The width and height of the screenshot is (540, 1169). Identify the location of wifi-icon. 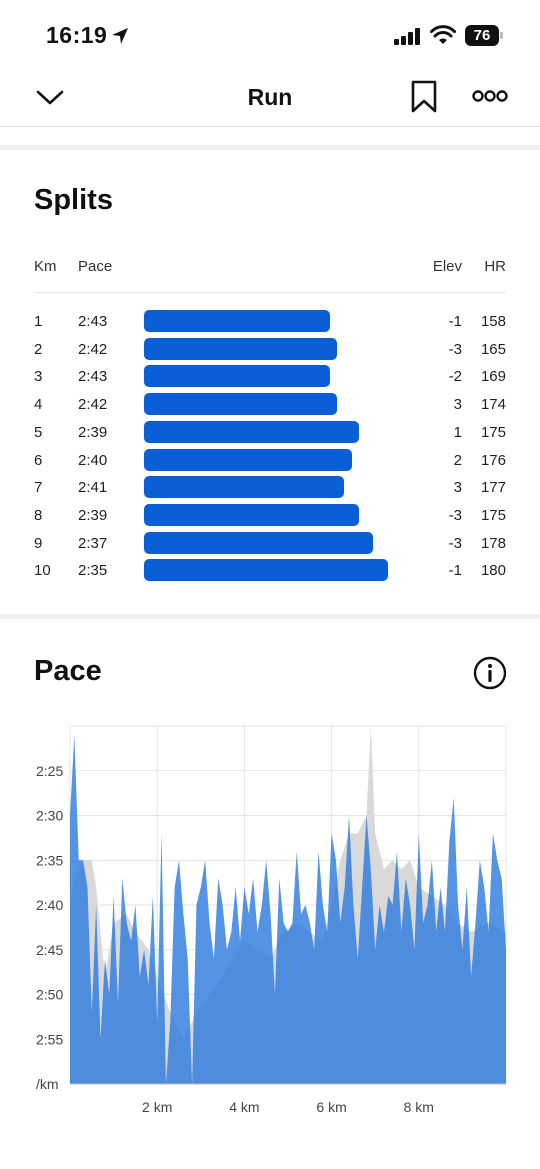
(443, 34).